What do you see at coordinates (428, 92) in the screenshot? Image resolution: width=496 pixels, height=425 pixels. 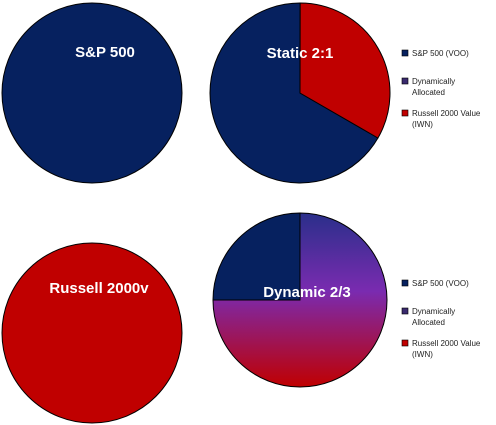 I see `legend-2-label-2: Allocated` at bounding box center [428, 92].